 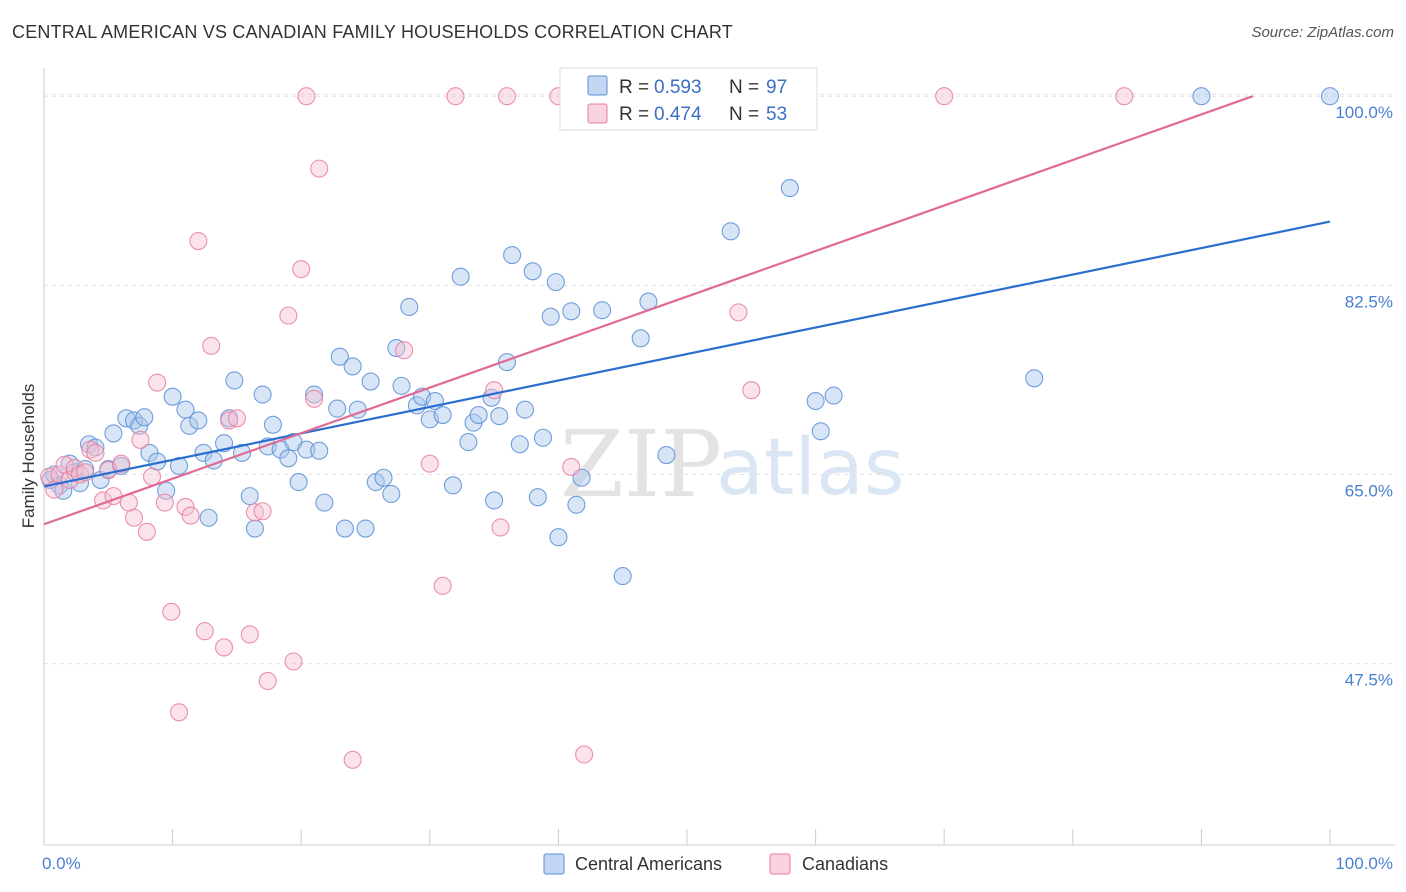 I want to click on series-legend-swatch-central-americans, so click(x=554, y=864).